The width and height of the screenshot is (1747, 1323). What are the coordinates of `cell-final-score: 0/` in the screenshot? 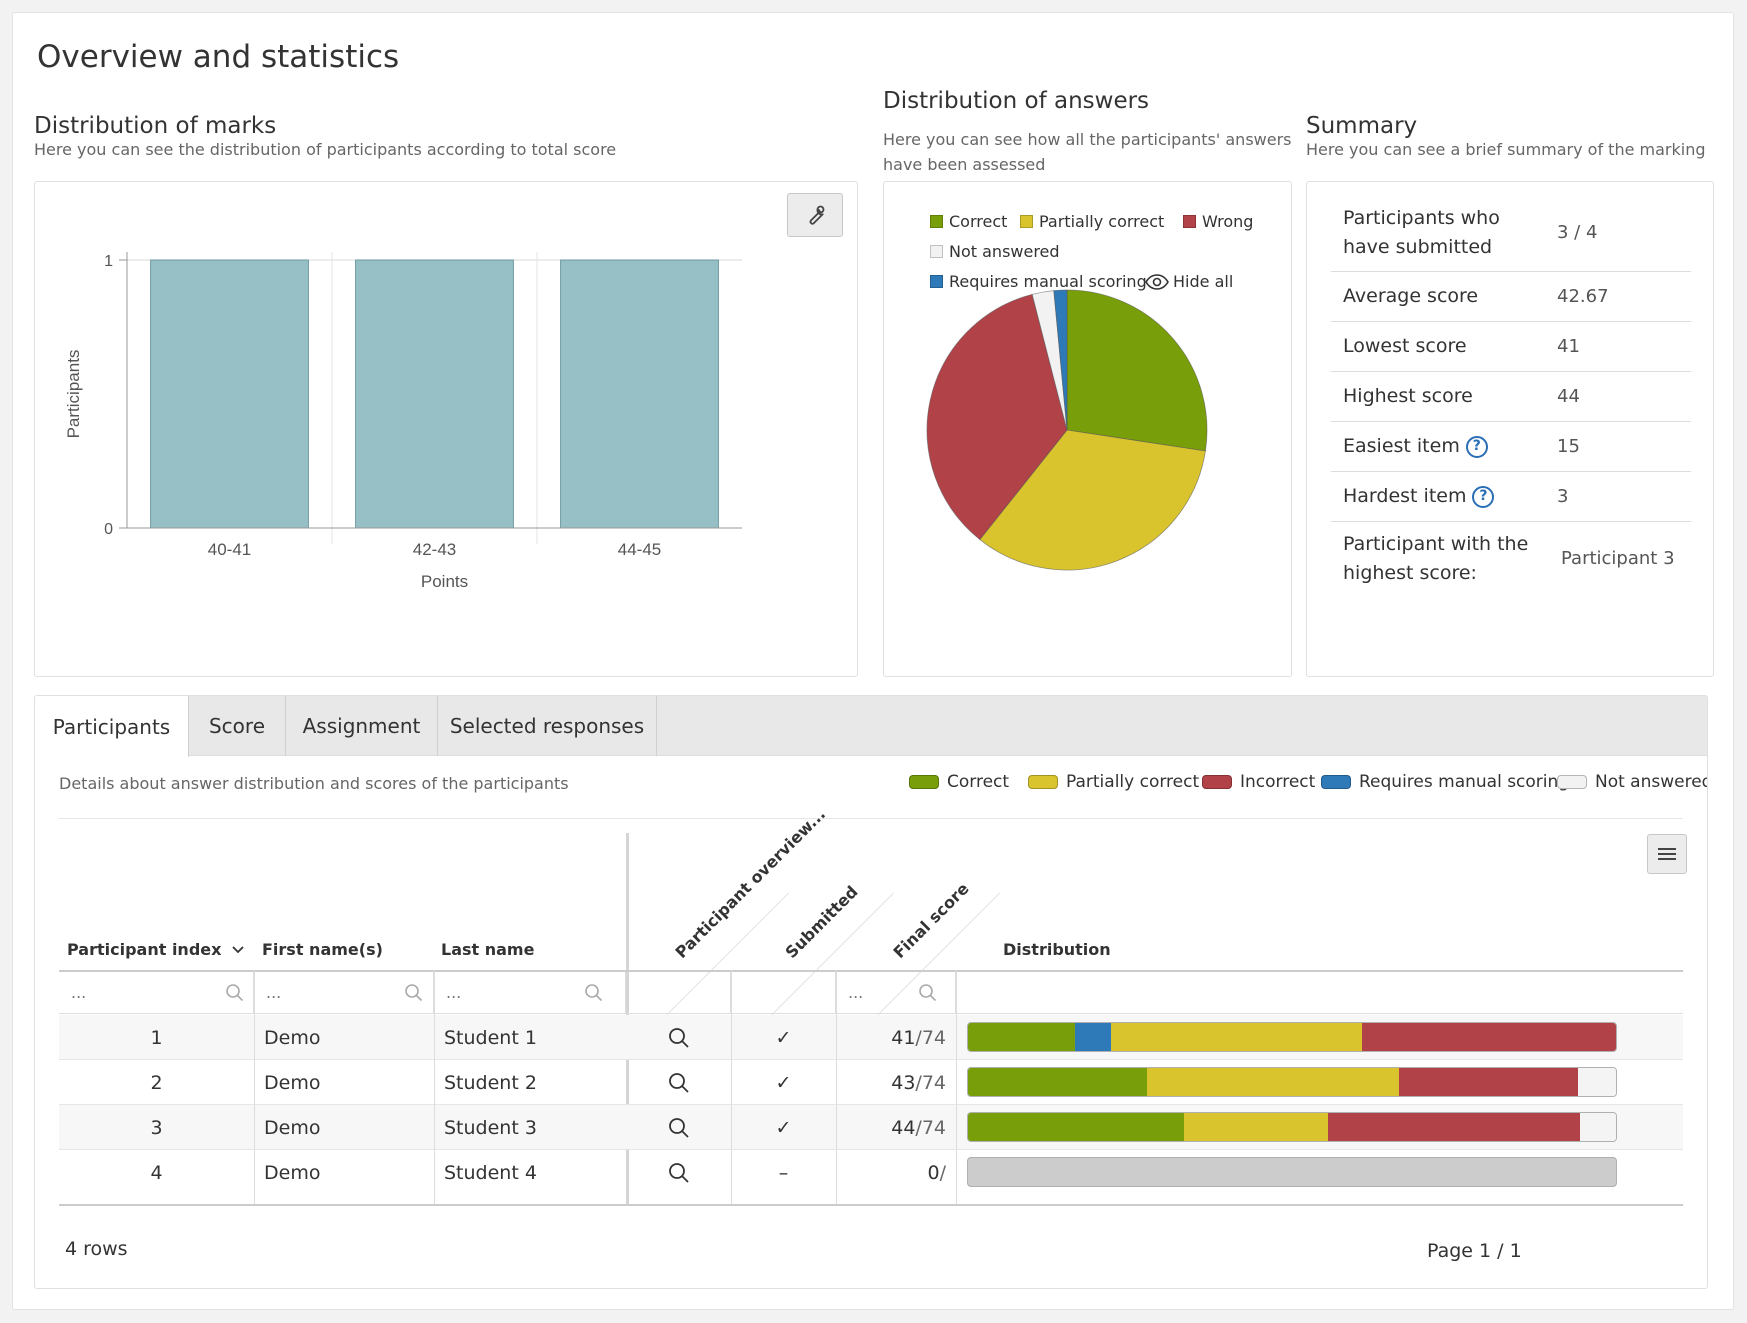 It's located at (891, 1172).